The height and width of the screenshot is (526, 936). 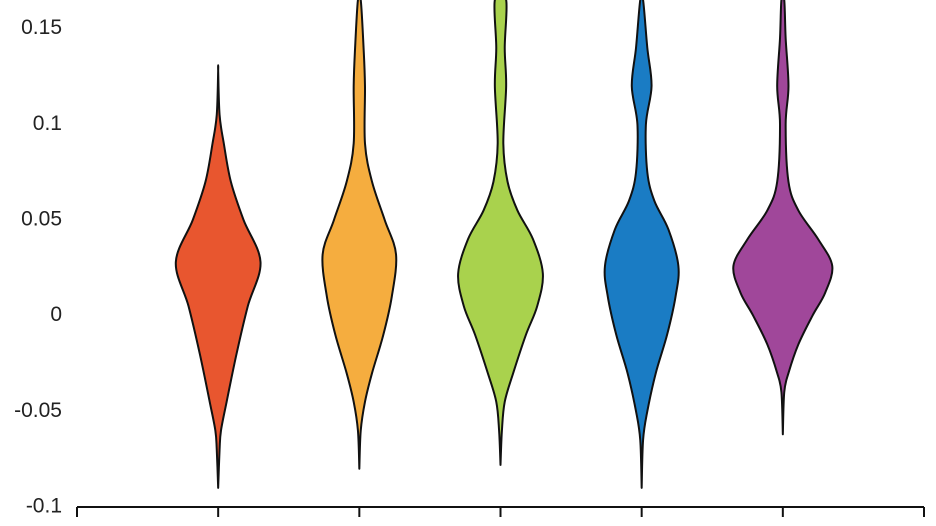 I want to click on y-tick-label: -0.05, so click(x=38, y=410).